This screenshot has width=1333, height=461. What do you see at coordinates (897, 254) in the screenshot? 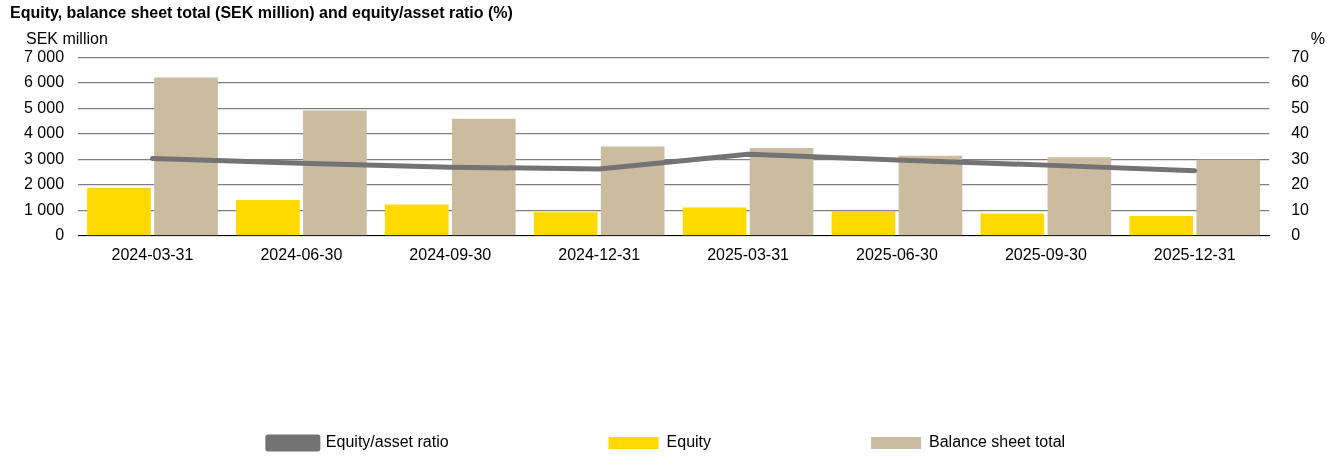
I see `x-tick-label: 2025-06-30` at bounding box center [897, 254].